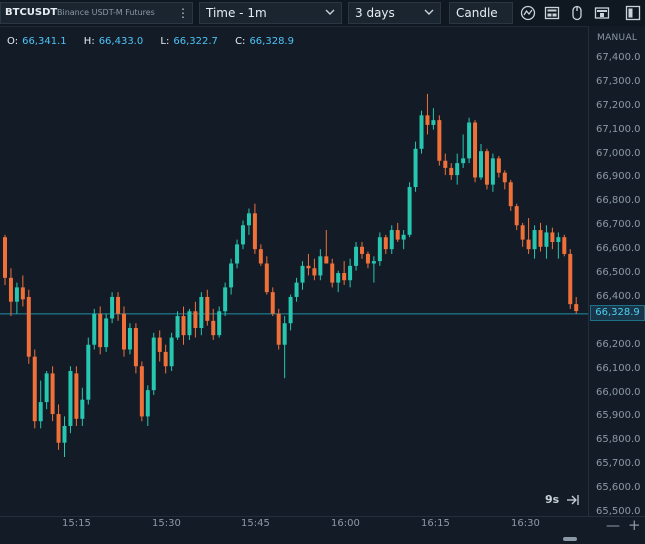 The height and width of the screenshot is (544, 645). I want to click on mouse-icon, so click(577, 13).